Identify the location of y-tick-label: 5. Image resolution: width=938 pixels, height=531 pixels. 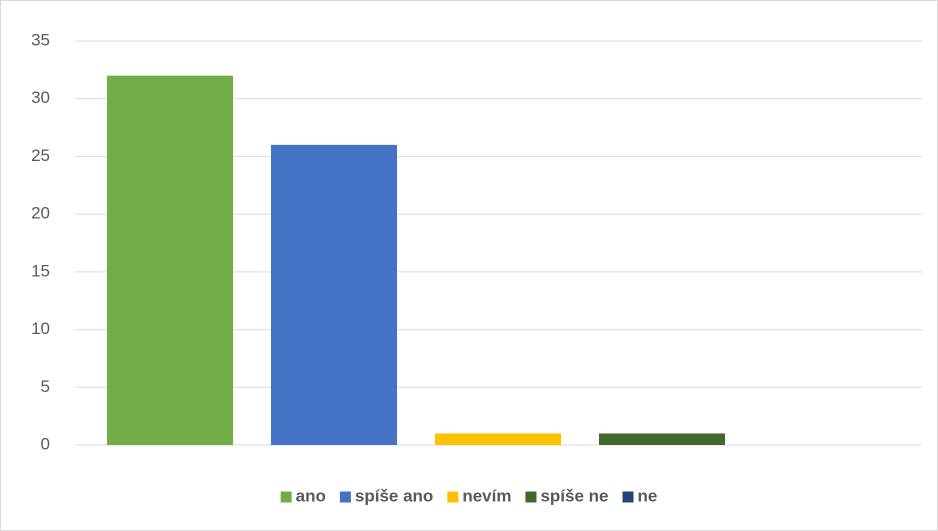
(45, 386).